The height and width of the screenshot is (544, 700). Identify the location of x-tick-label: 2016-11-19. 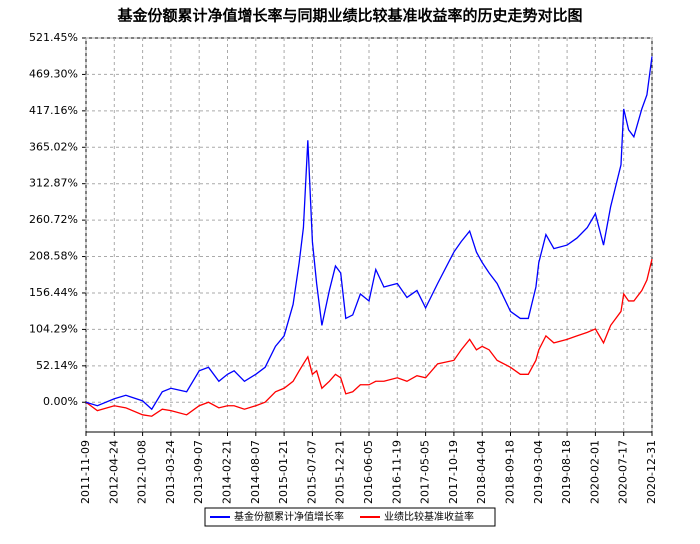
(396, 472).